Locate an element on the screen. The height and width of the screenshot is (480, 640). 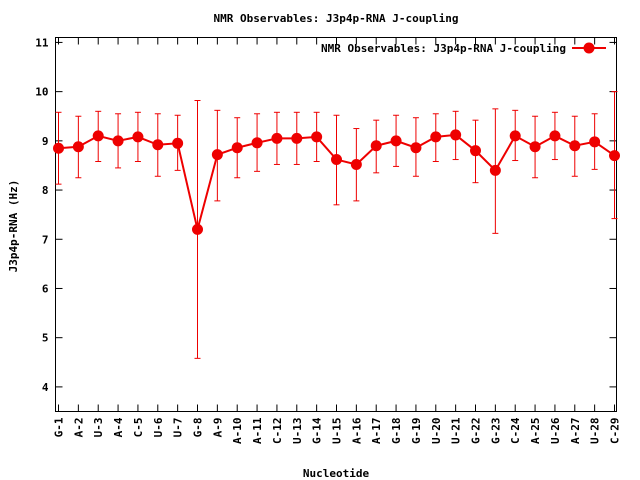
x-tick-label: U-13 is located at coordinates (297, 431).